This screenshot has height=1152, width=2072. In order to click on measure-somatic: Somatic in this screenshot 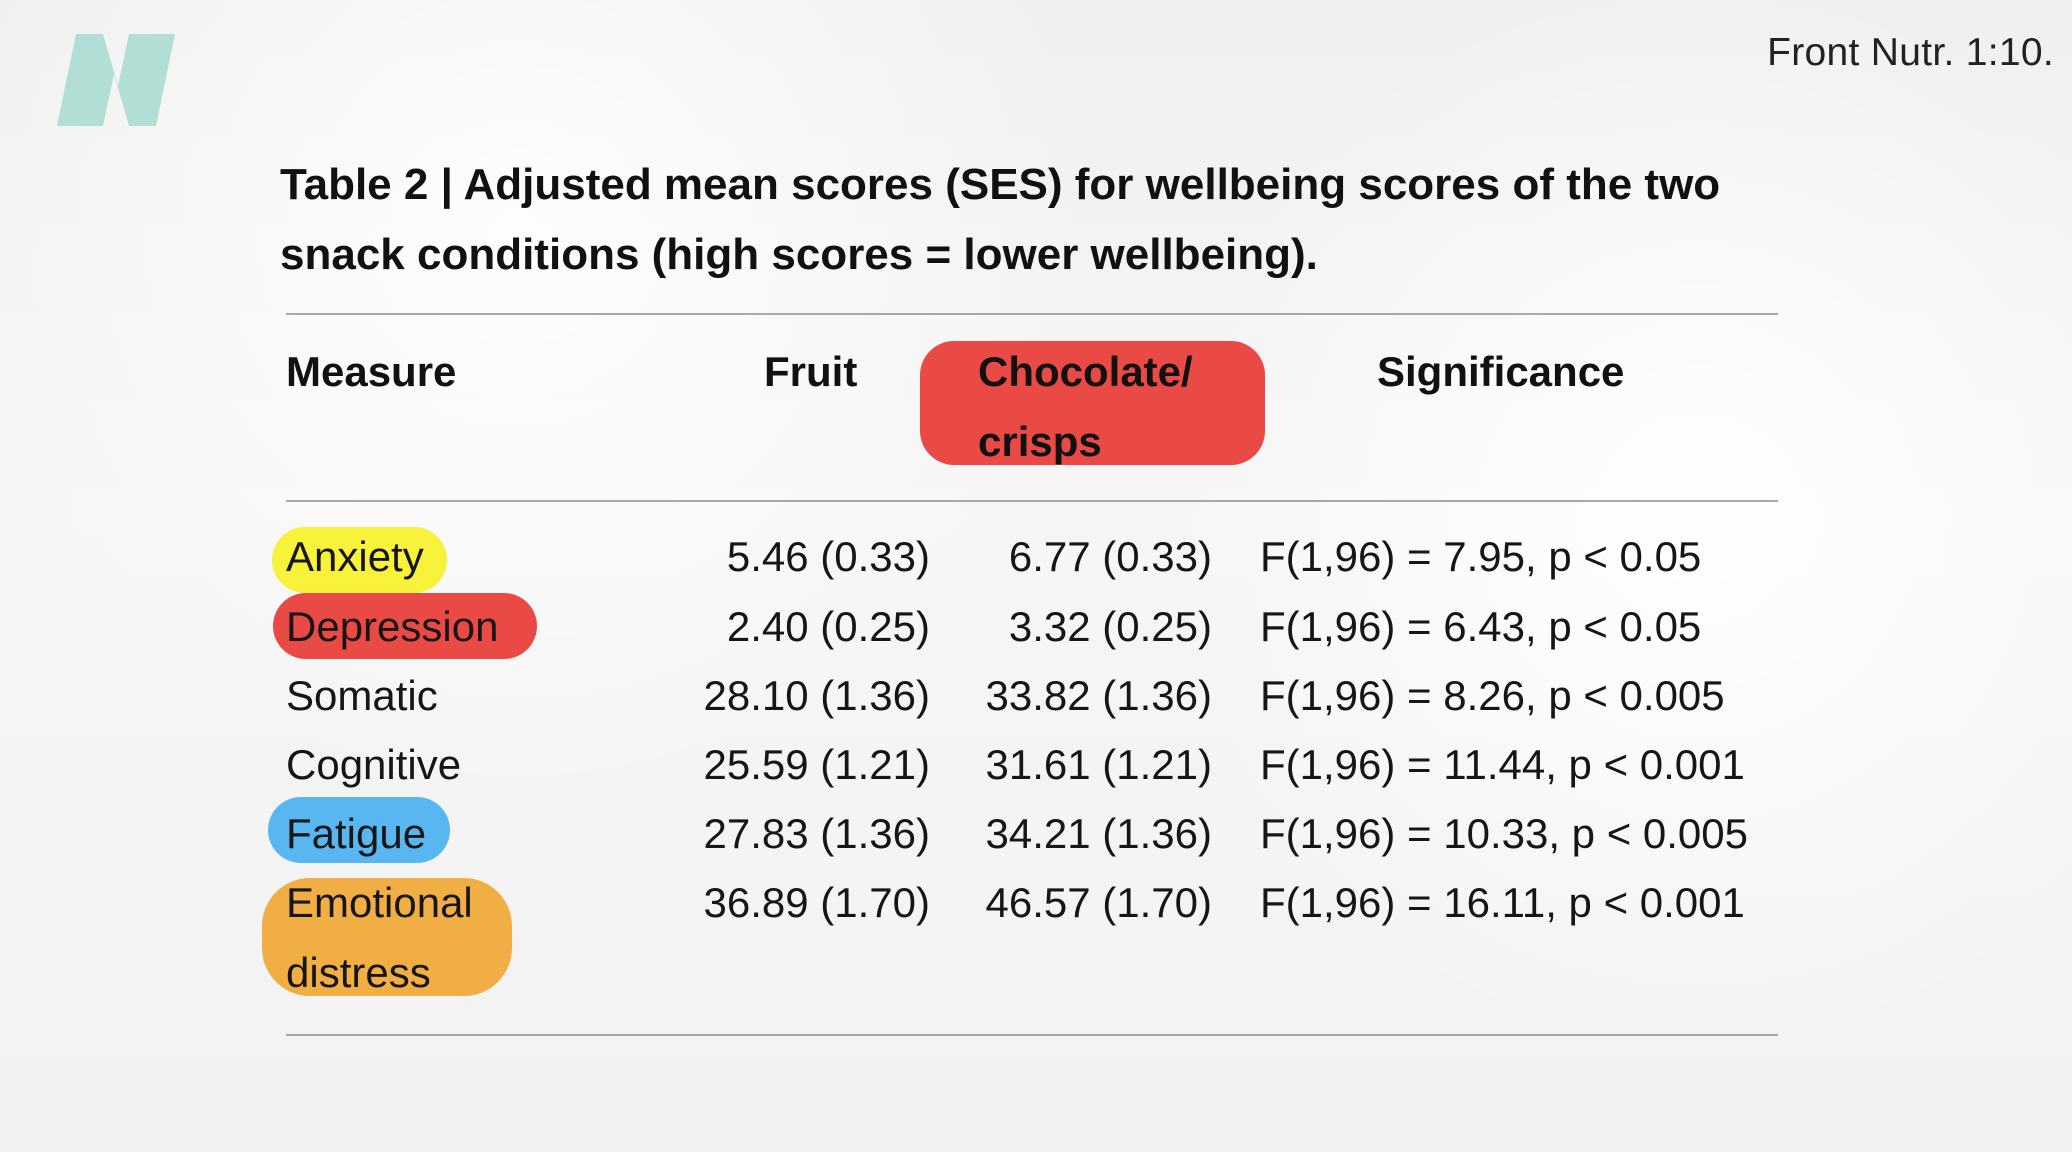, I will do `click(362, 695)`.